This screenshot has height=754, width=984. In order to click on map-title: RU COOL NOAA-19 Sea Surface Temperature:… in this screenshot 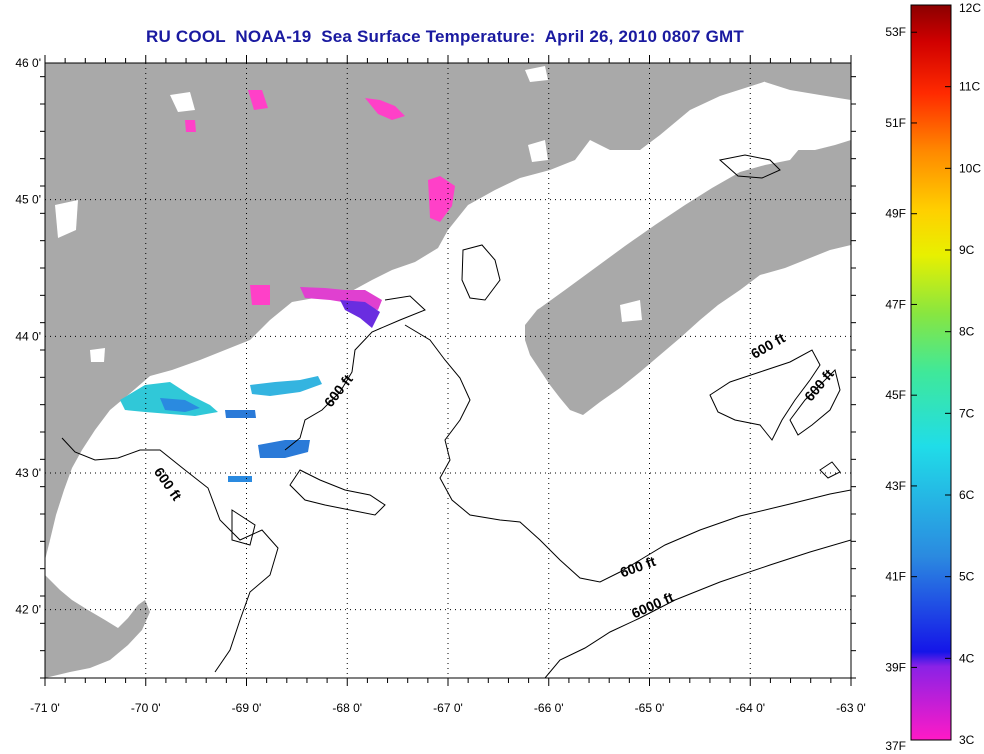, I will do `click(445, 36)`.